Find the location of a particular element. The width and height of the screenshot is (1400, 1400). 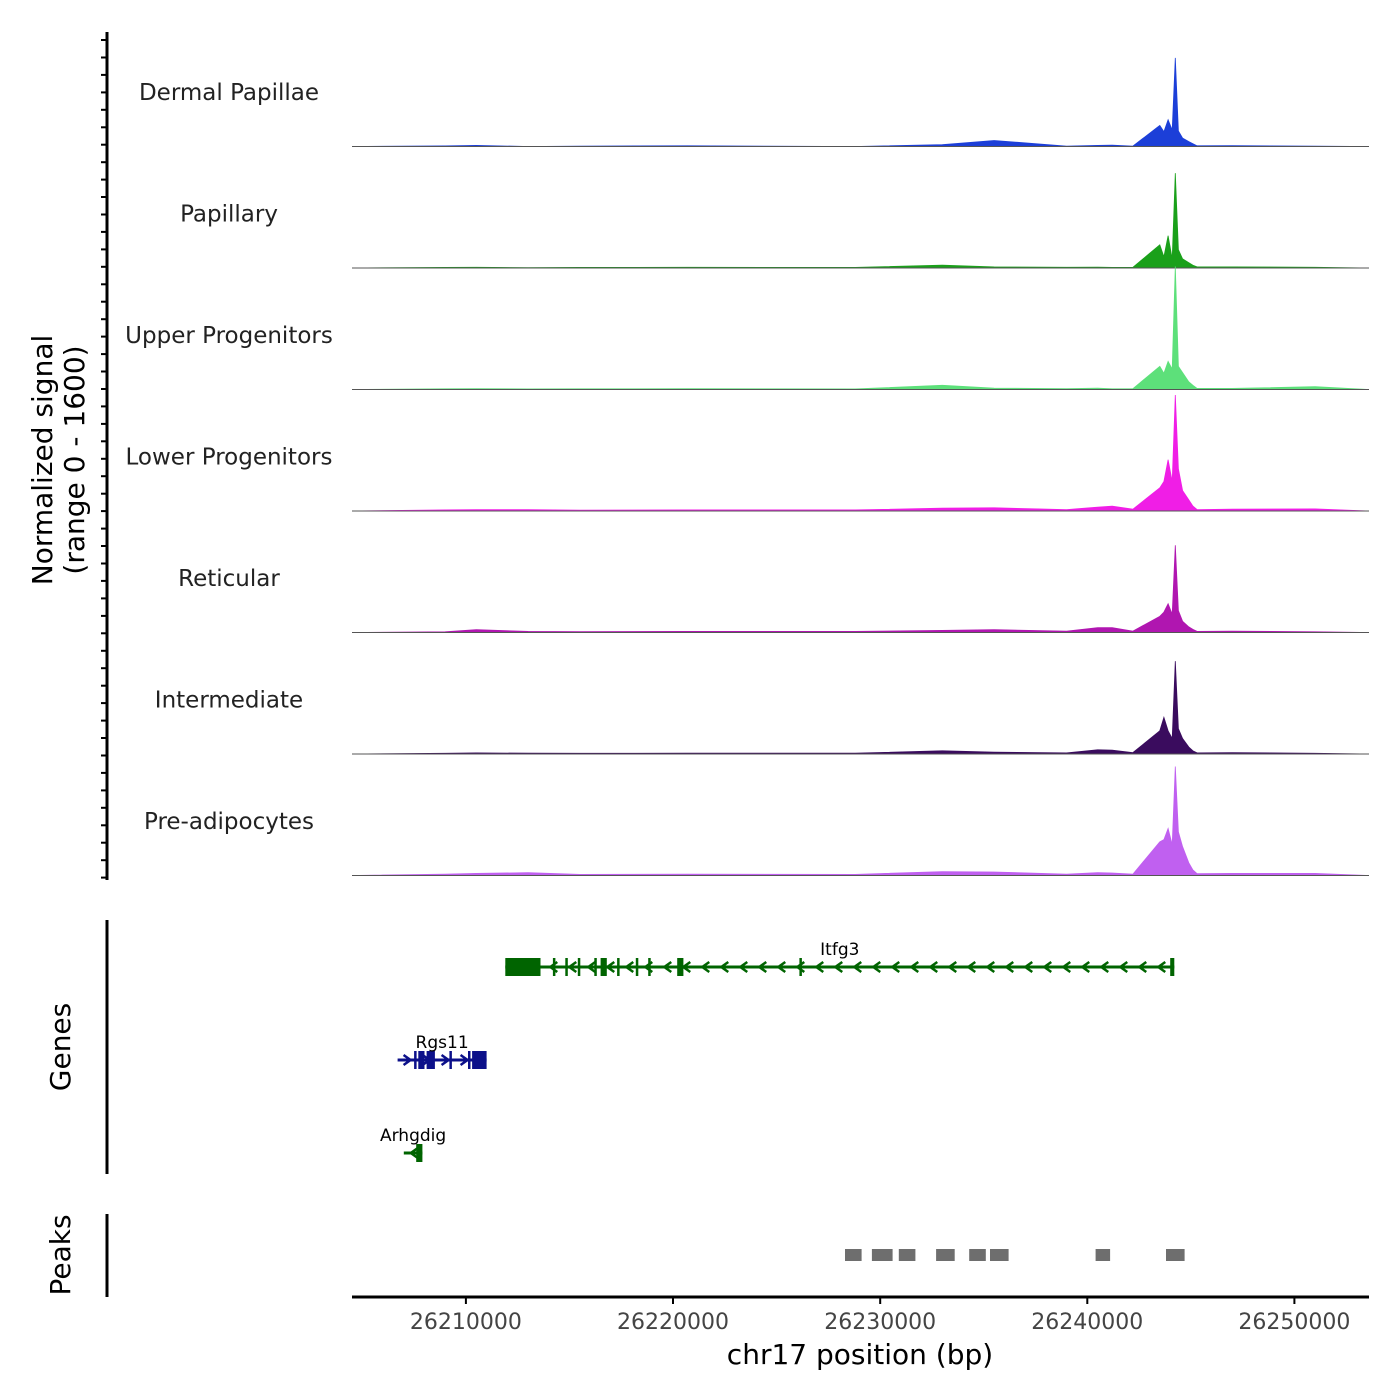

gene-name-label: Itfg3 is located at coordinates (839, 950).